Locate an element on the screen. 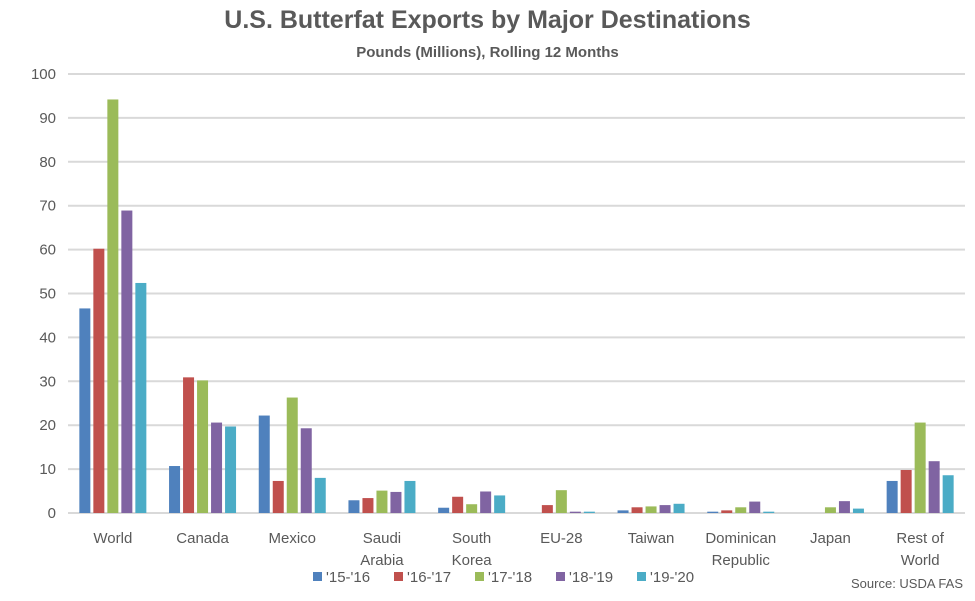 This screenshot has width=975, height=601. chart-subtitle: Pounds (Millions), Rolling 12 Months is located at coordinates (487, 52).